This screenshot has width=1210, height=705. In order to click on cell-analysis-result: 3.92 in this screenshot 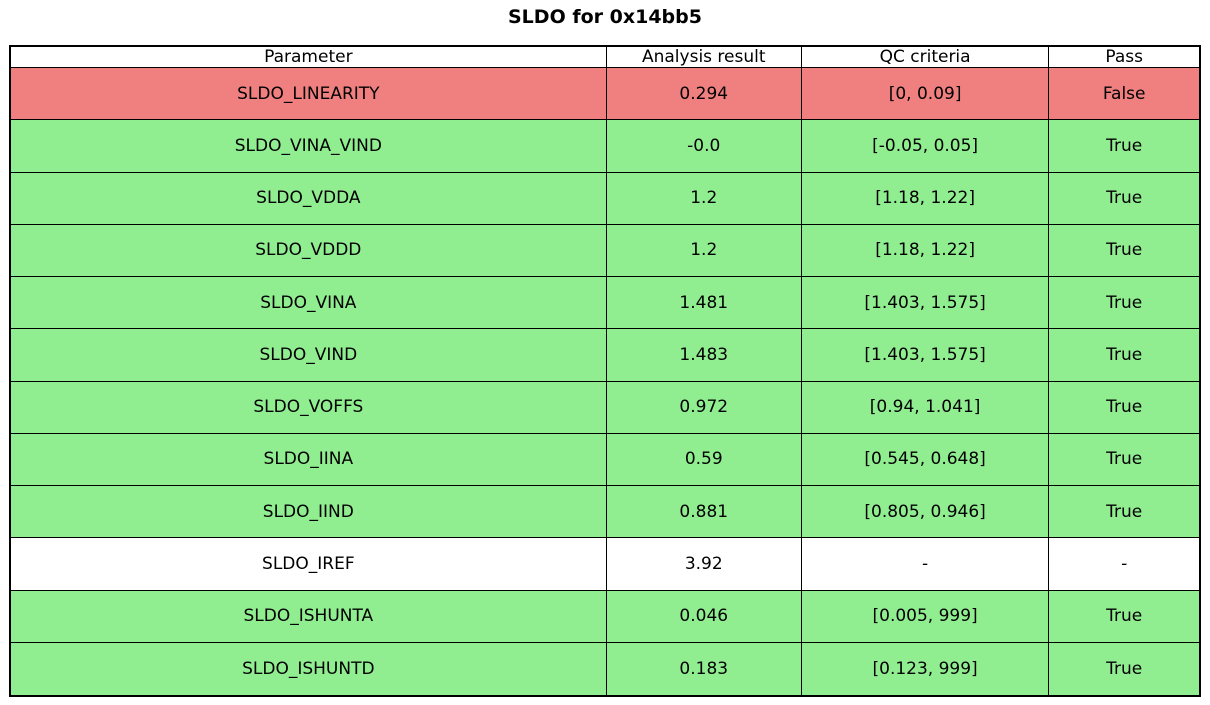, I will do `click(703, 564)`.